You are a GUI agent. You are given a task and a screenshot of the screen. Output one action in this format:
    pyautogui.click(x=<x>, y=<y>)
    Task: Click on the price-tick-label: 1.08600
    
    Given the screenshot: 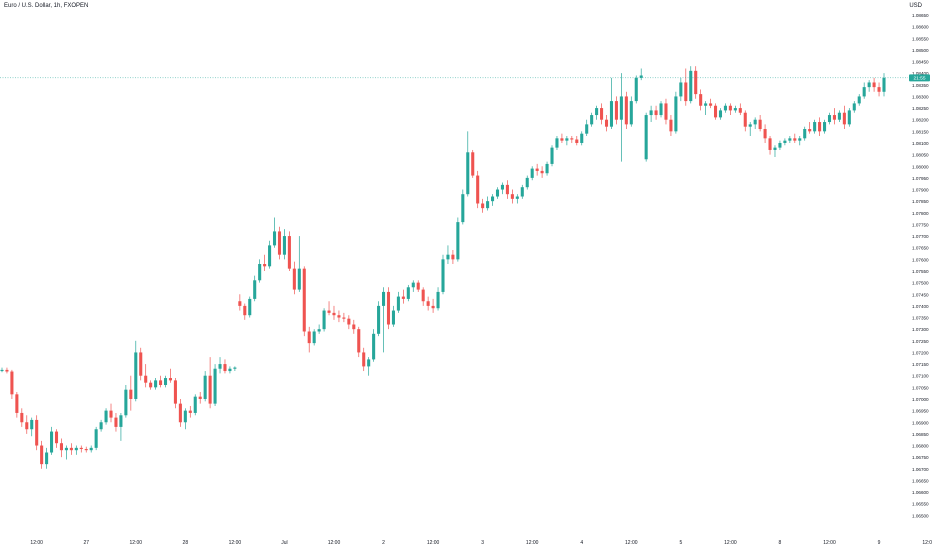 What is the action you would take?
    pyautogui.click(x=920, y=27)
    